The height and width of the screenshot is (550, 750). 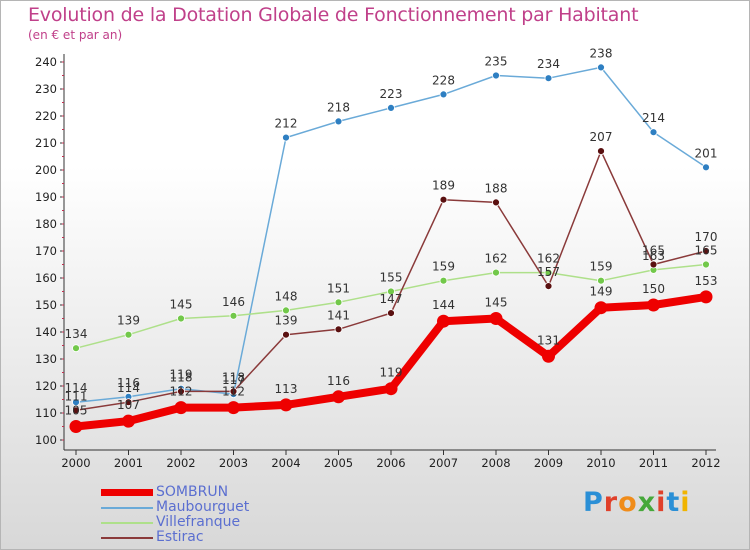 What do you see at coordinates (653, 118) in the screenshot?
I see `data-label-maubourguet: 214` at bounding box center [653, 118].